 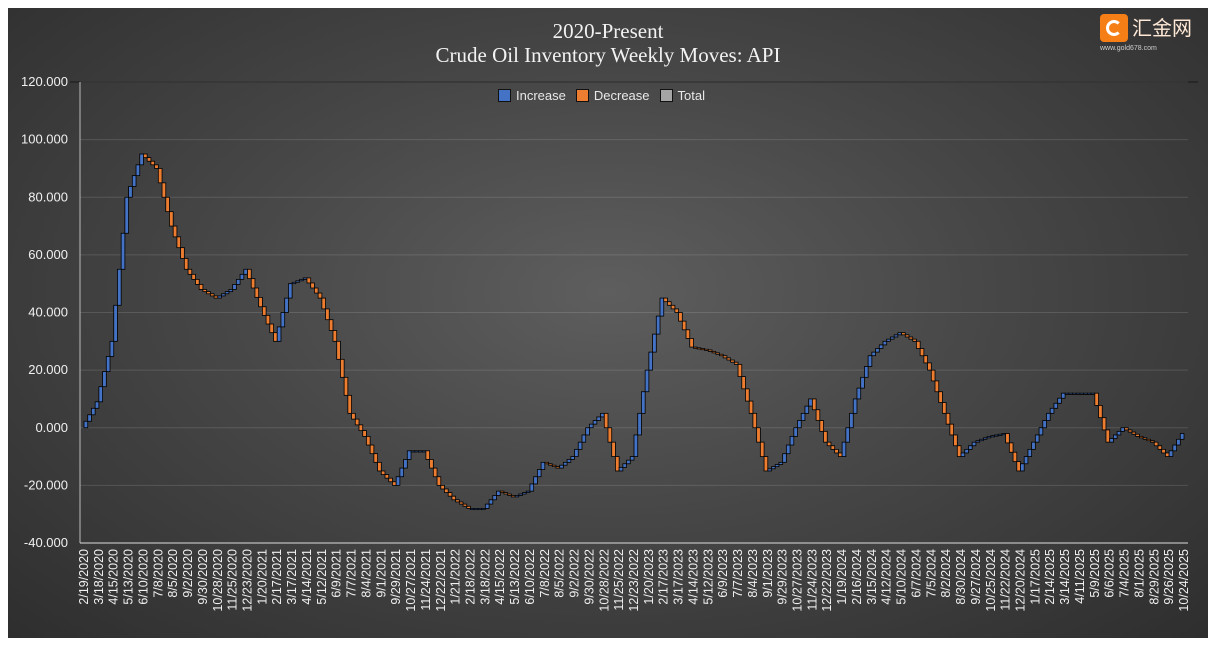 I want to click on x-tick-label: 9/26/2025, so click(x=1169, y=577).